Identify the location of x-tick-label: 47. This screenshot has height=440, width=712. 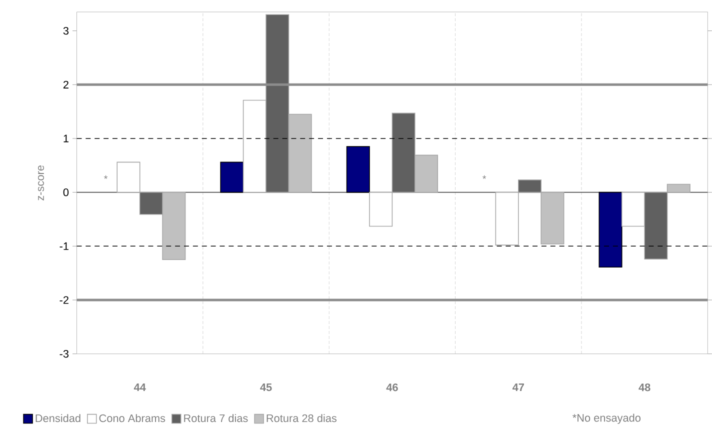
(518, 388).